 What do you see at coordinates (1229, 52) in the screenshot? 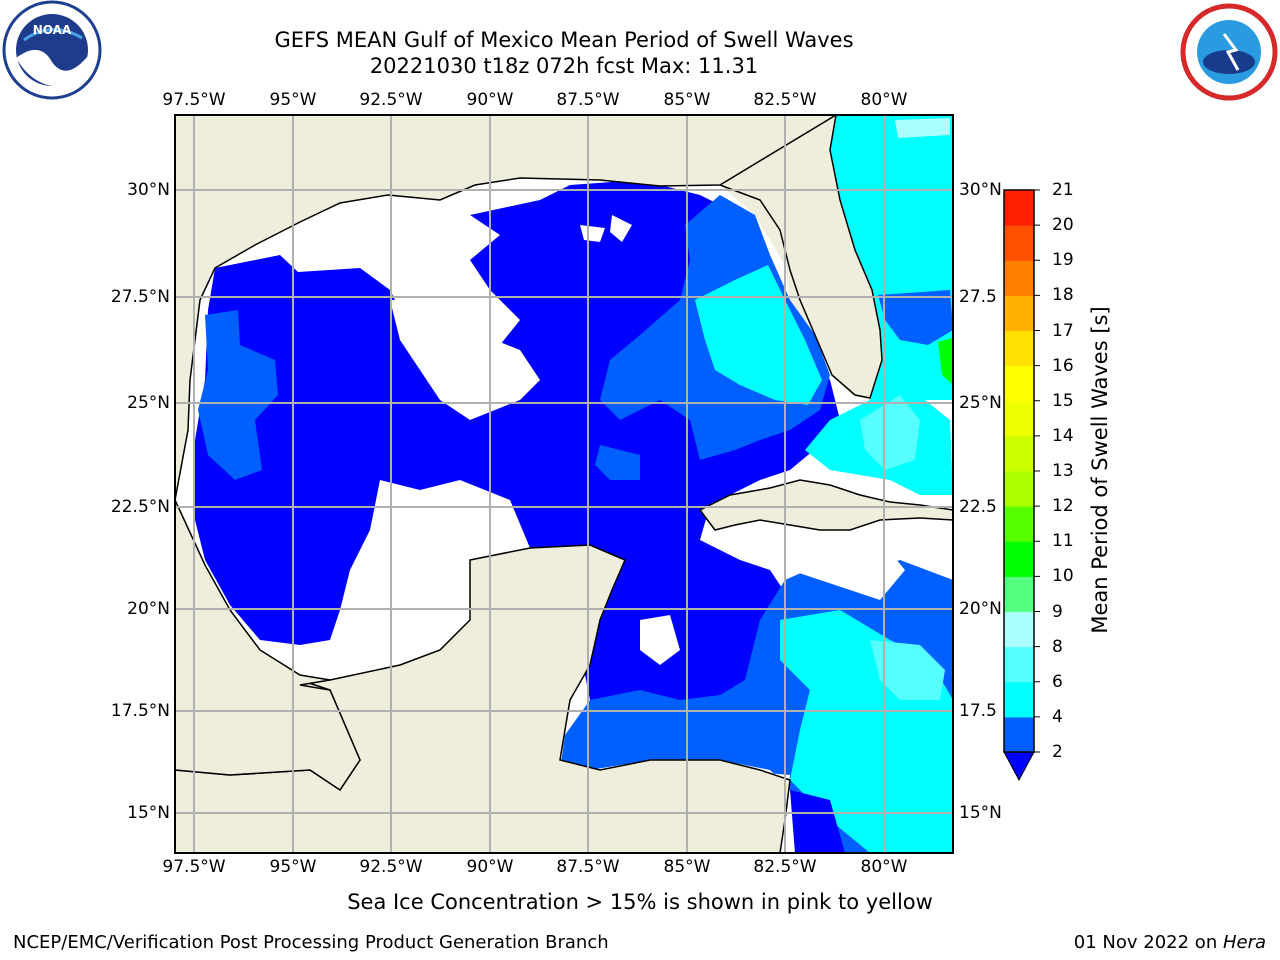
I see `nws-logo` at bounding box center [1229, 52].